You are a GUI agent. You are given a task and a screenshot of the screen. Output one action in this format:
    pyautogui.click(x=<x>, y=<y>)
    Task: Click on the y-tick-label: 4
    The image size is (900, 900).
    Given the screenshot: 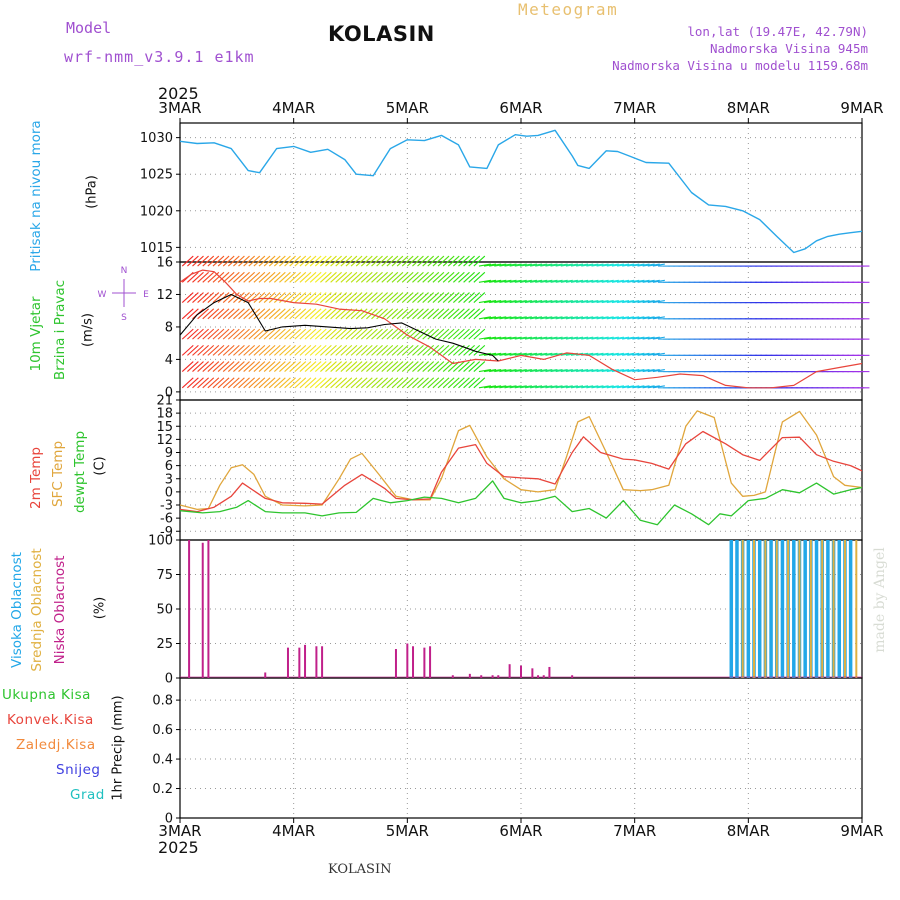 What is the action you would take?
    pyautogui.click(x=169, y=360)
    